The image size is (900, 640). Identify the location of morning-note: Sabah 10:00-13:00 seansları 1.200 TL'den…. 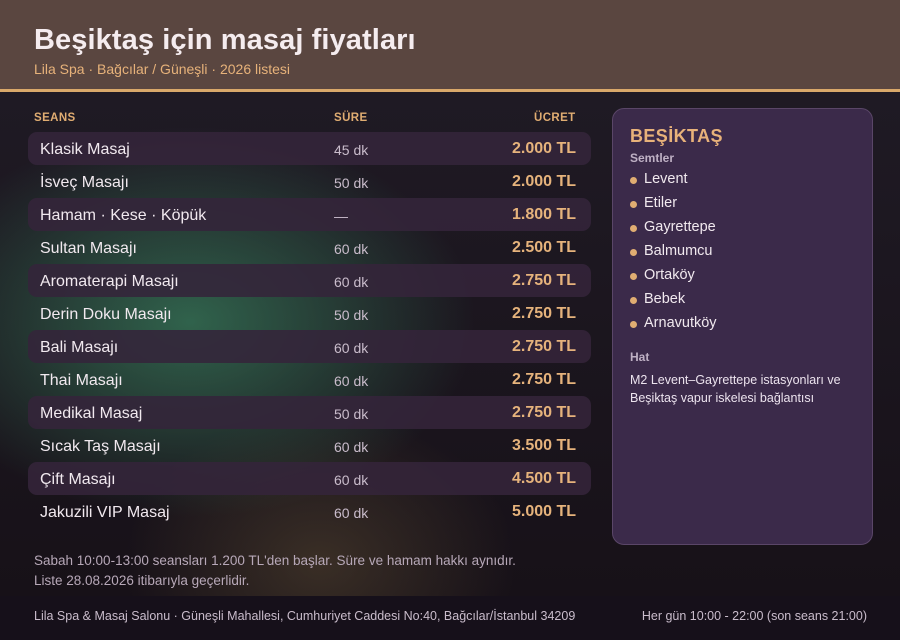
(275, 560).